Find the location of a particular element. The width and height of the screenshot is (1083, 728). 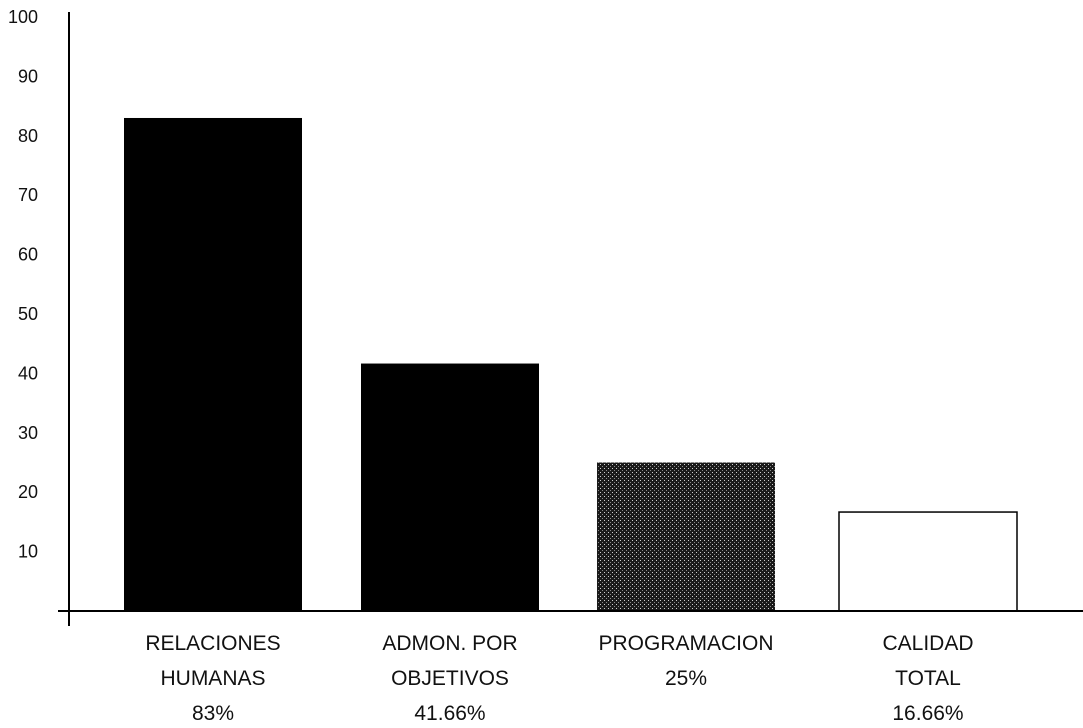

category-label: OBJETIVOS is located at coordinates (450, 678).